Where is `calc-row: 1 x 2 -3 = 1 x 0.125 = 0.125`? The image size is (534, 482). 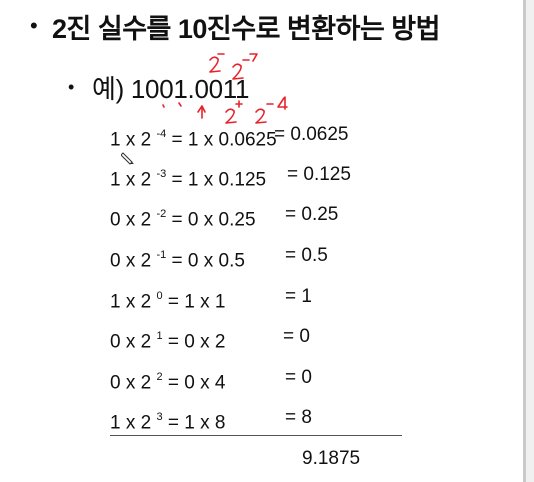 calc-row: 1 x 2 -3 = 1 x 0.125 = 0.125 is located at coordinates (260, 176).